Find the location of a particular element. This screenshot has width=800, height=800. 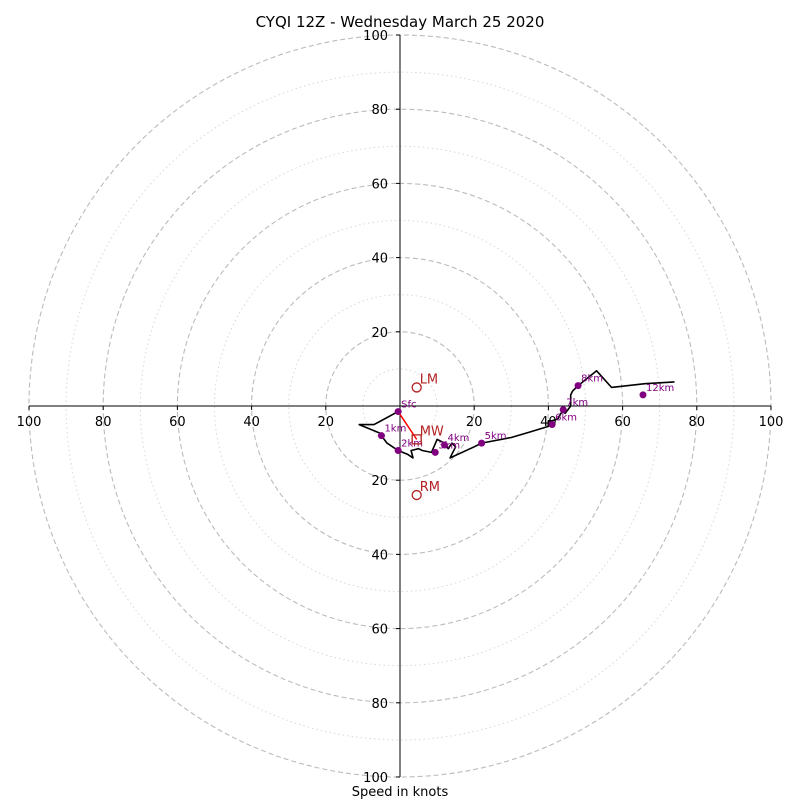

storm-motion-label: RM is located at coordinates (430, 487).